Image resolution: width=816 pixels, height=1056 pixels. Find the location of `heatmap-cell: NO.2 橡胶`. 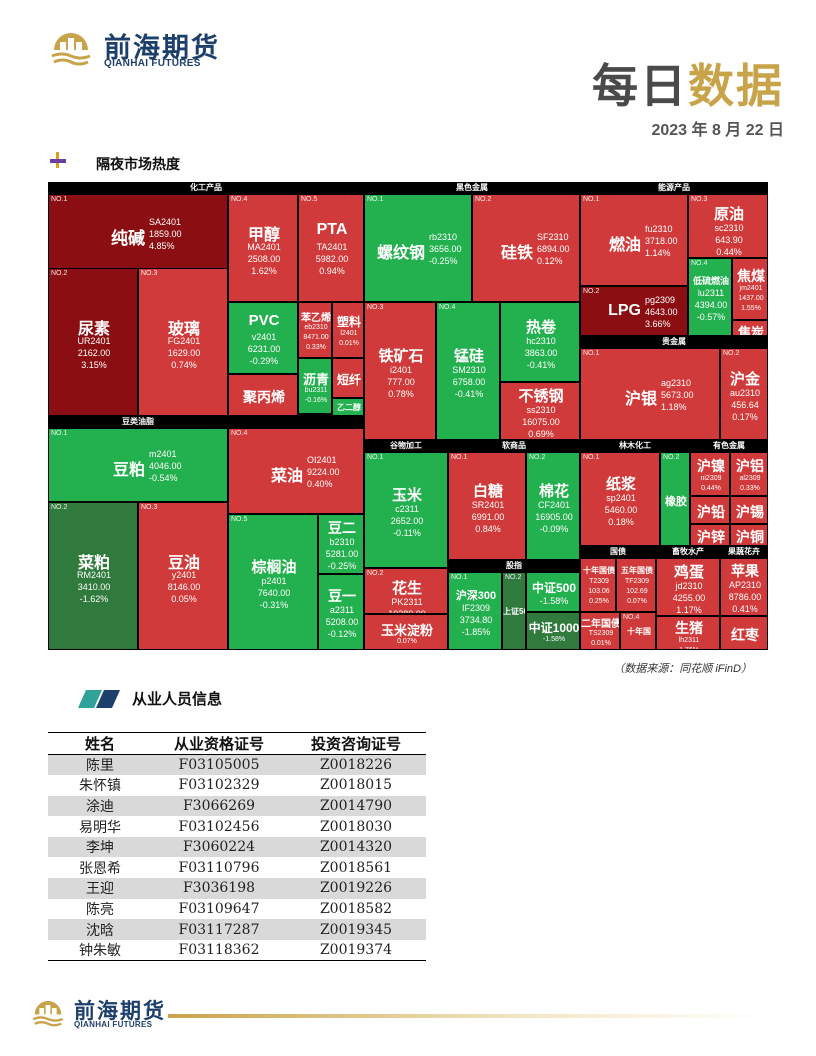

heatmap-cell: NO.2 橡胶 is located at coordinates (675, 499).